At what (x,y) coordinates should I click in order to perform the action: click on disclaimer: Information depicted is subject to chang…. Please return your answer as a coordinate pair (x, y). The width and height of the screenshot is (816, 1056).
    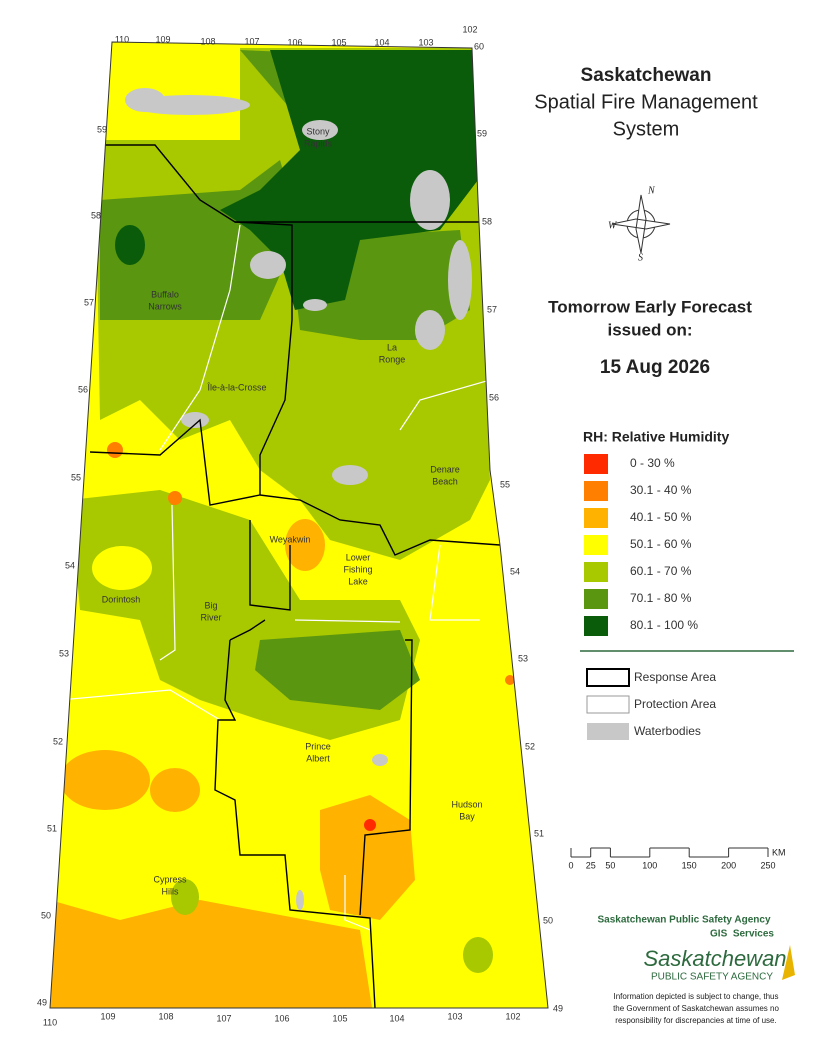
    Looking at the image, I should click on (696, 996).